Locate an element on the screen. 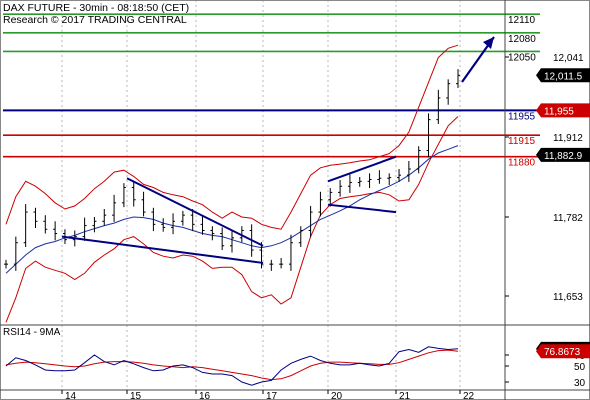 This screenshot has height=400, width=590. level-label-11915: 11915 is located at coordinates (522, 141).